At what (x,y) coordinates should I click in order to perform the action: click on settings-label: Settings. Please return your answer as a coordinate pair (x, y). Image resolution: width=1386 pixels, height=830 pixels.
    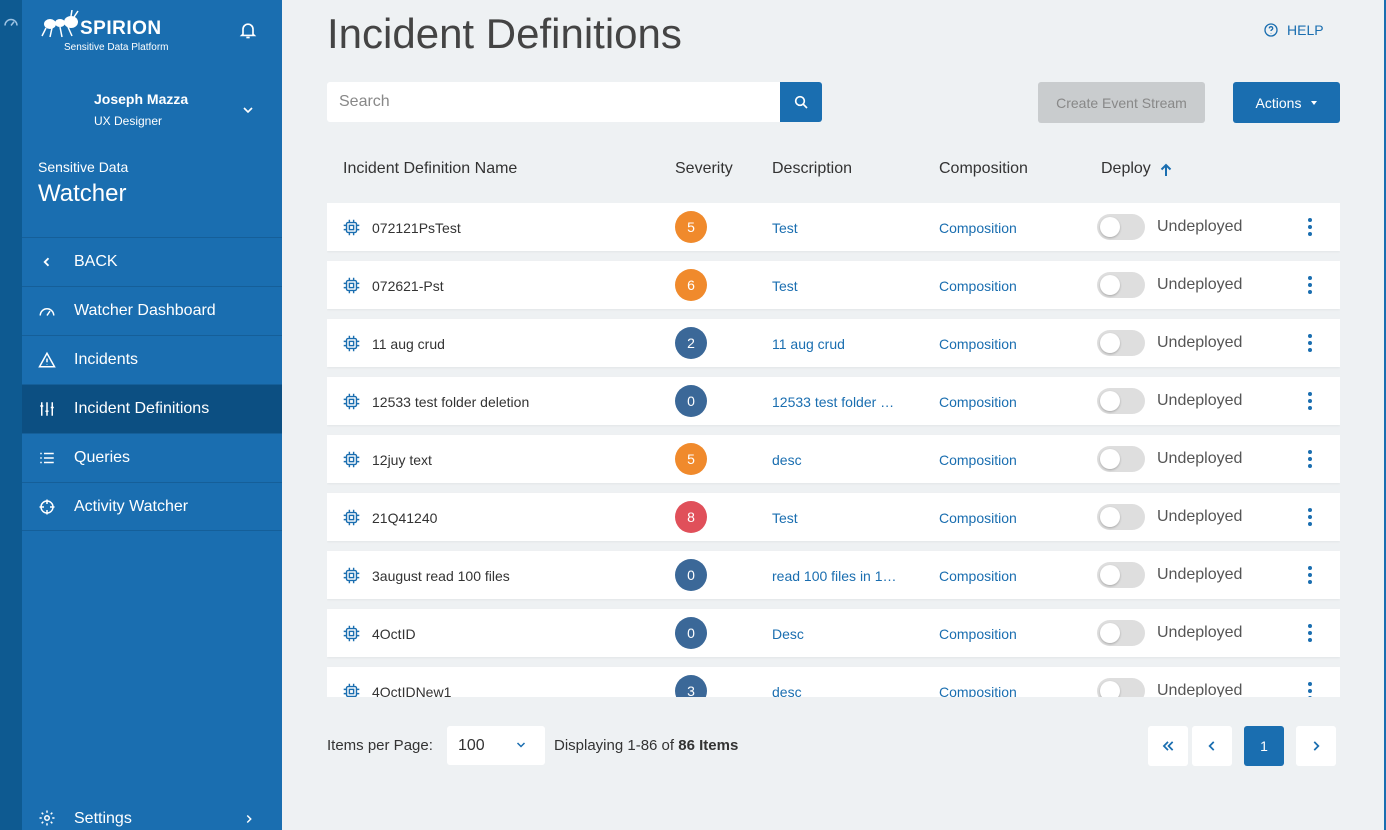
    Looking at the image, I should click on (103, 818).